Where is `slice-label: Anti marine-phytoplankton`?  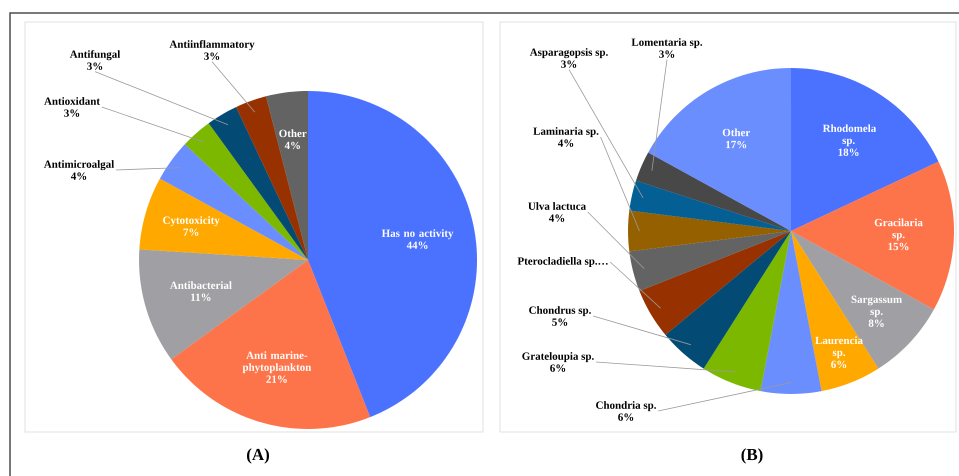
slice-label: Anti marine-phytoplankton is located at coordinates (277, 362).